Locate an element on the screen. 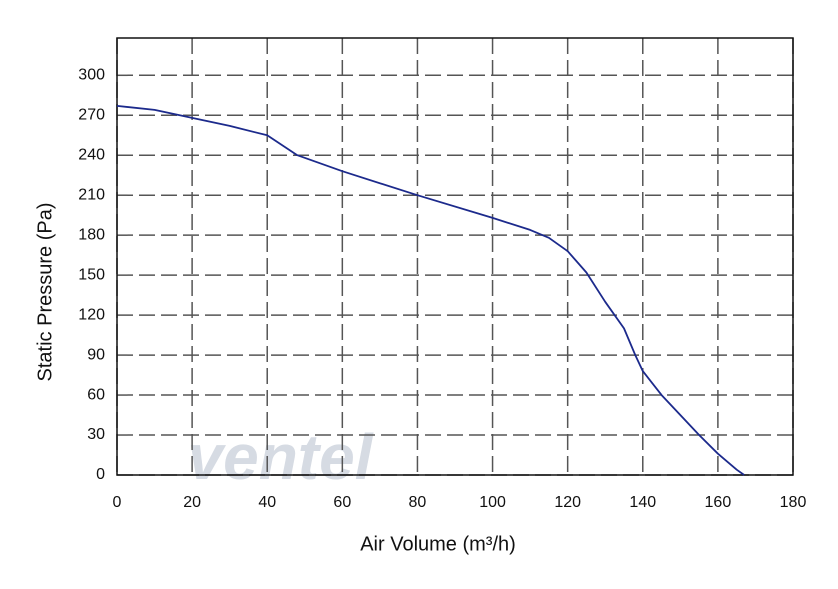  x-tick-label: 80 is located at coordinates (418, 502).